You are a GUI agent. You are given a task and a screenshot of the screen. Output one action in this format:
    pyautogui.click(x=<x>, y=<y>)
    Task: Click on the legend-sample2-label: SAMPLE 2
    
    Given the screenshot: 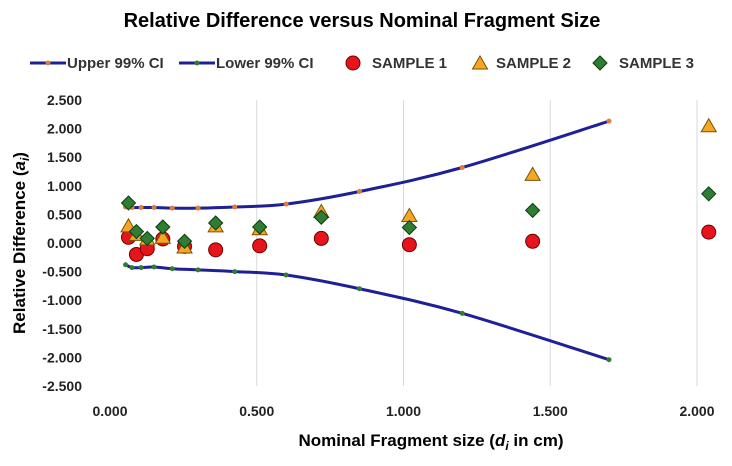 What is the action you would take?
    pyautogui.click(x=533, y=63)
    